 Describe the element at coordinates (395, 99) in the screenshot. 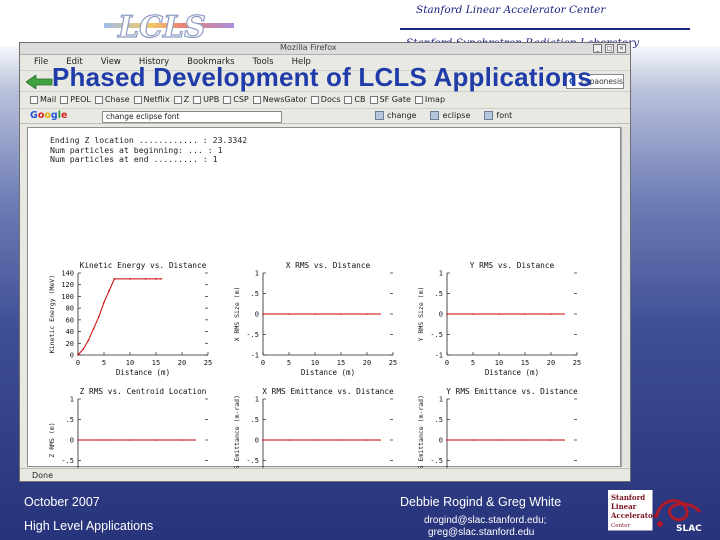

I see `bookmark-label: SF Gate` at that location.